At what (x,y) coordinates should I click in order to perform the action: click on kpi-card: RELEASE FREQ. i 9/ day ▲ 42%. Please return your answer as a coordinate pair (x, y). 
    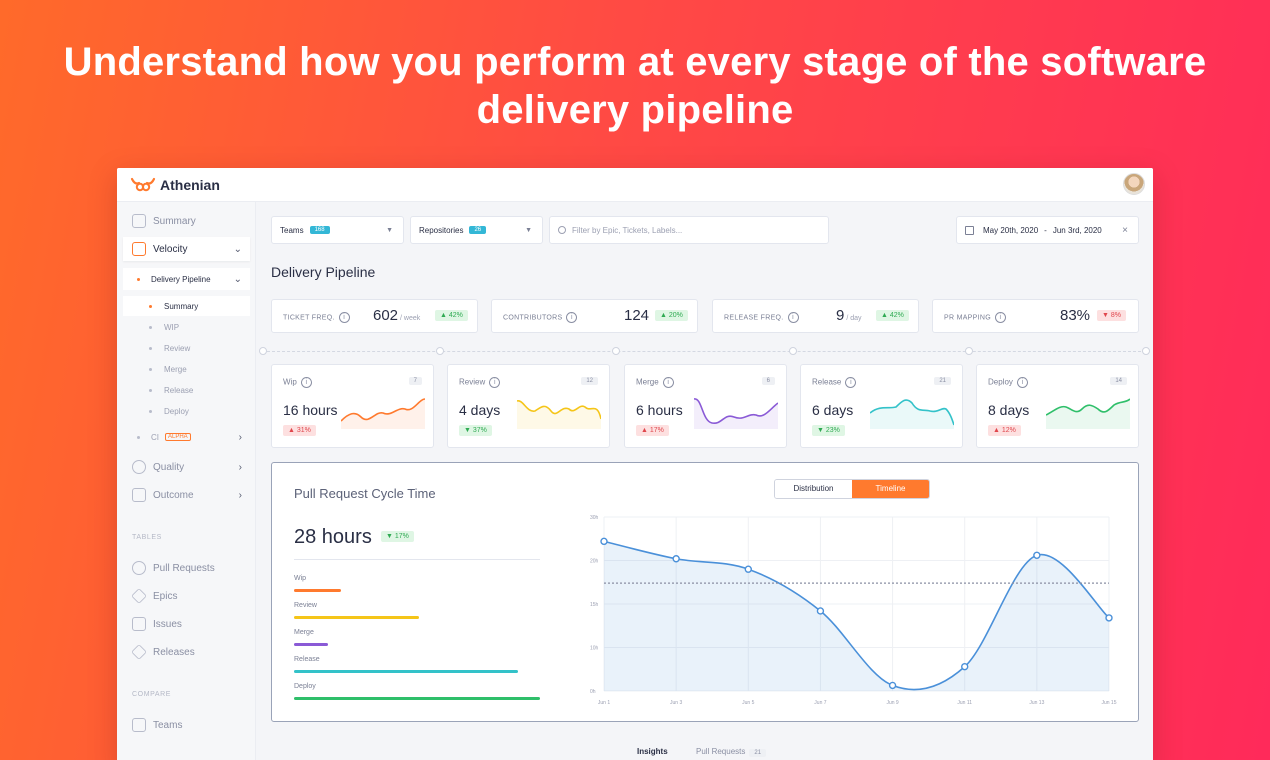
    Looking at the image, I should click on (815, 316).